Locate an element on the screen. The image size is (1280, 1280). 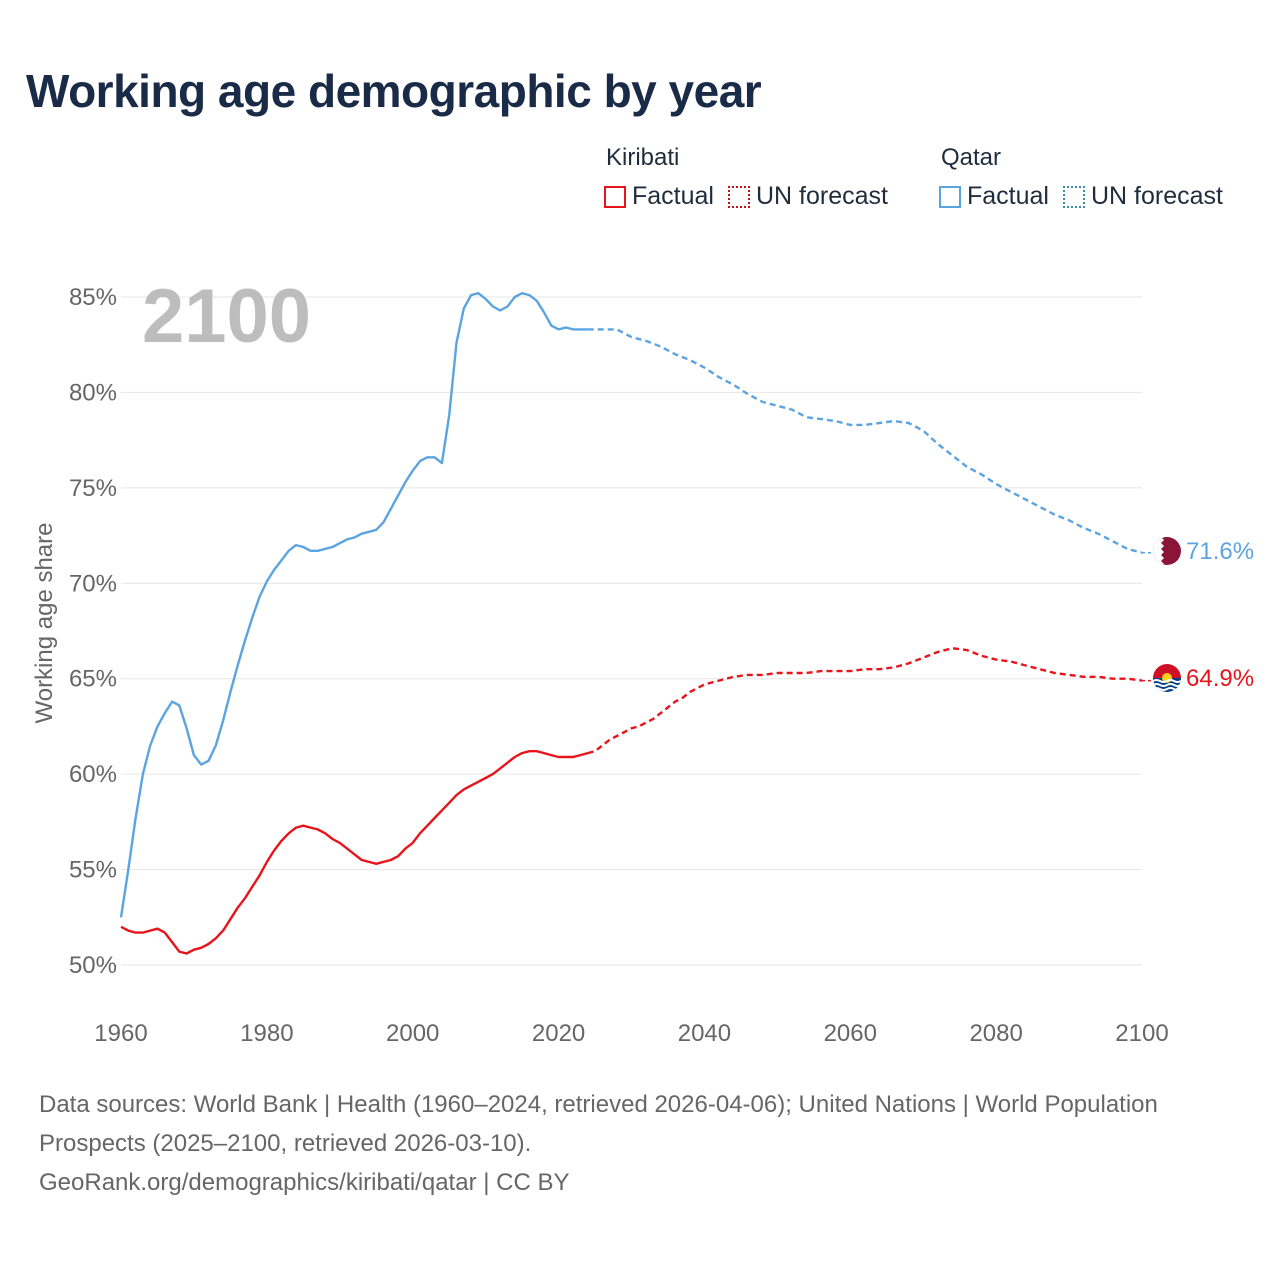
y-tick-label: 70% is located at coordinates (93, 583).